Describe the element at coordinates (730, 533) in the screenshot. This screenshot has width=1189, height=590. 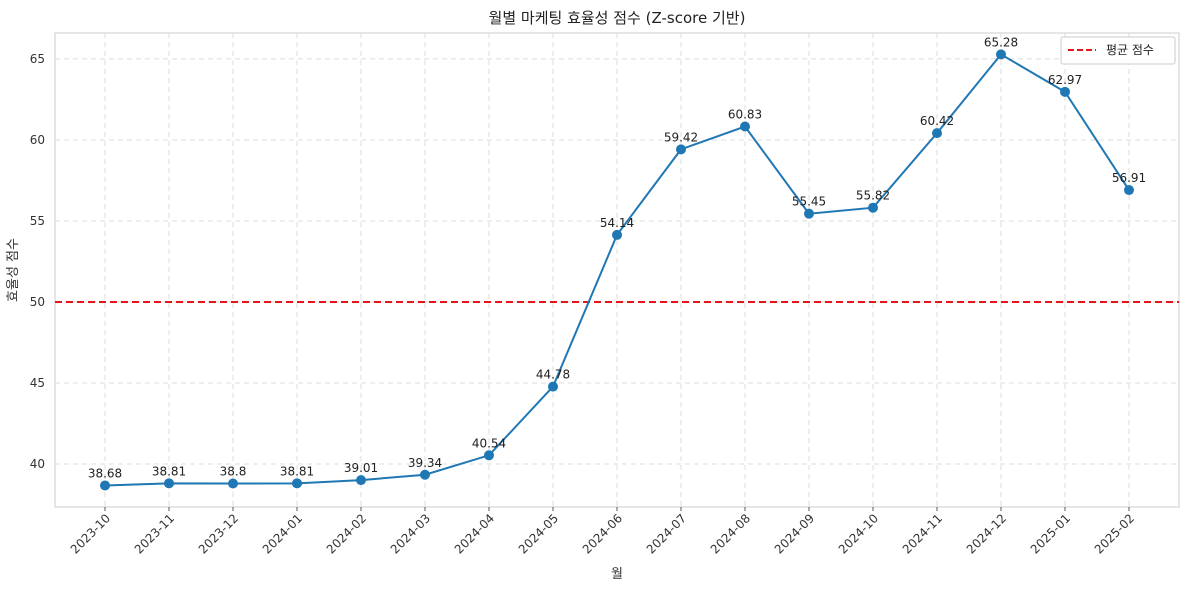
I see `x-tick-label: 2024-08` at that location.